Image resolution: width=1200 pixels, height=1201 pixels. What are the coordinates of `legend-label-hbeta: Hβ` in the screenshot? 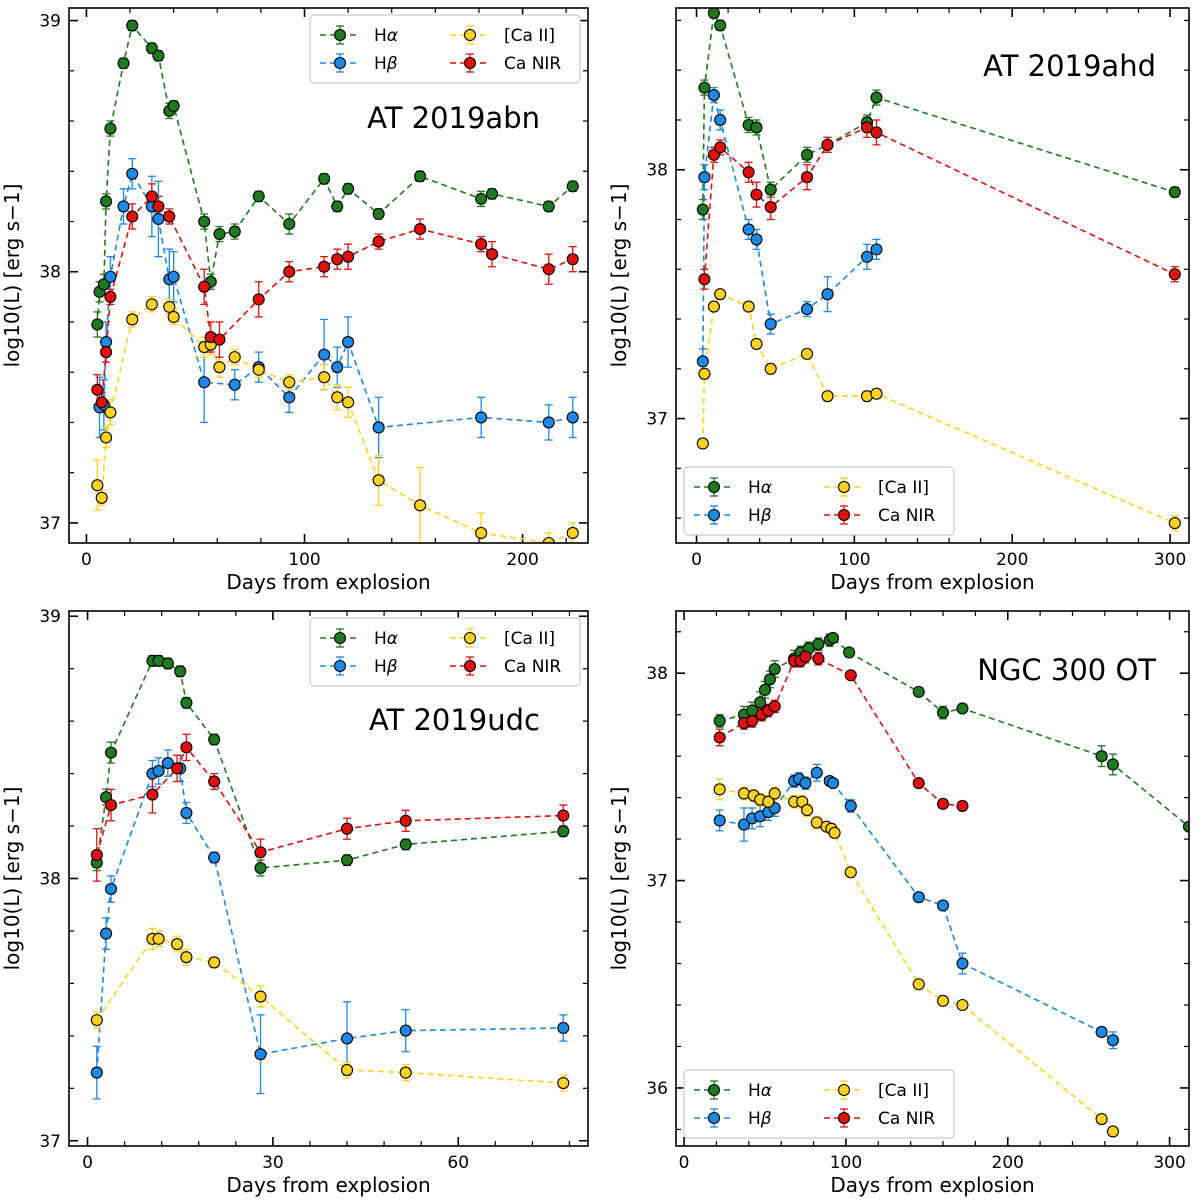 It's located at (760, 1119).